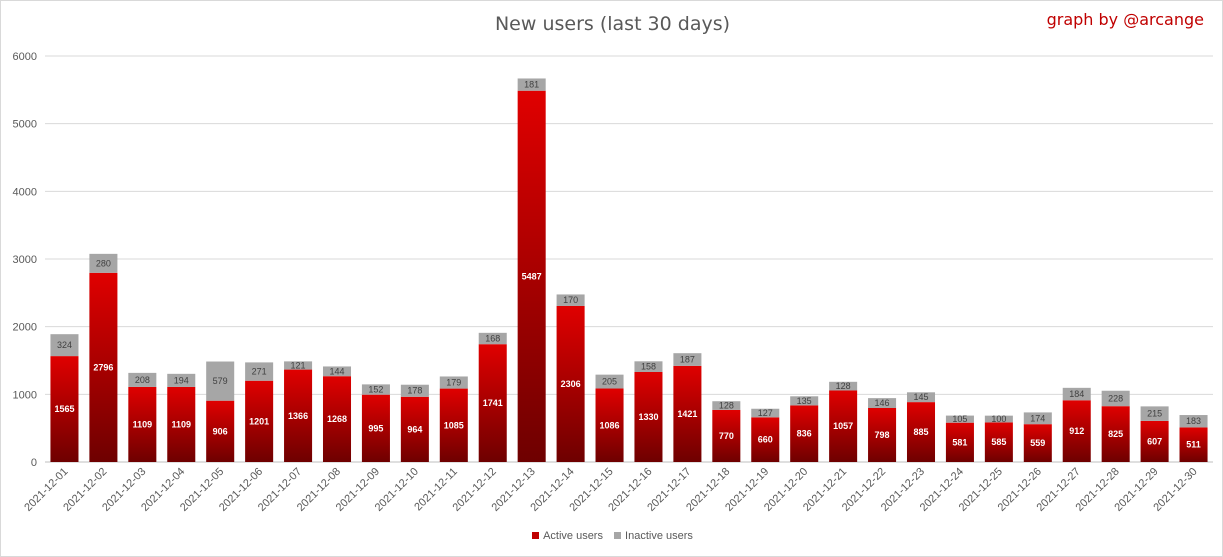 Image resolution: width=1223 pixels, height=557 pixels. I want to click on data-label-active: 906, so click(220, 431).